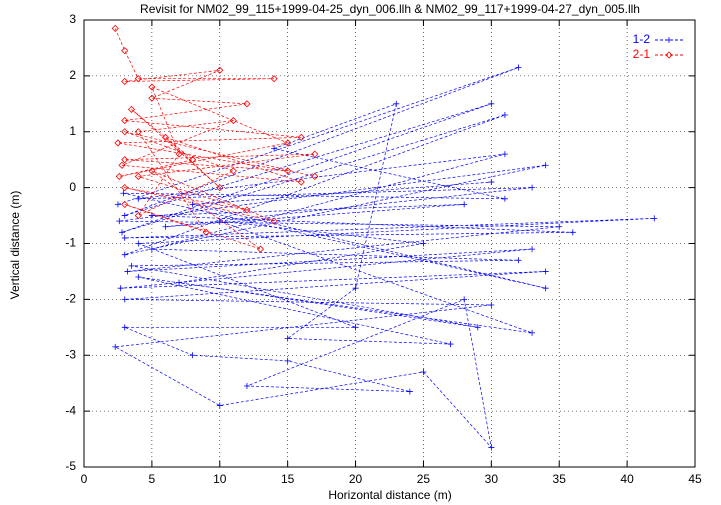 The width and height of the screenshot is (721, 505). What do you see at coordinates (72, 187) in the screenshot?
I see `y-tick-label: 0` at bounding box center [72, 187].